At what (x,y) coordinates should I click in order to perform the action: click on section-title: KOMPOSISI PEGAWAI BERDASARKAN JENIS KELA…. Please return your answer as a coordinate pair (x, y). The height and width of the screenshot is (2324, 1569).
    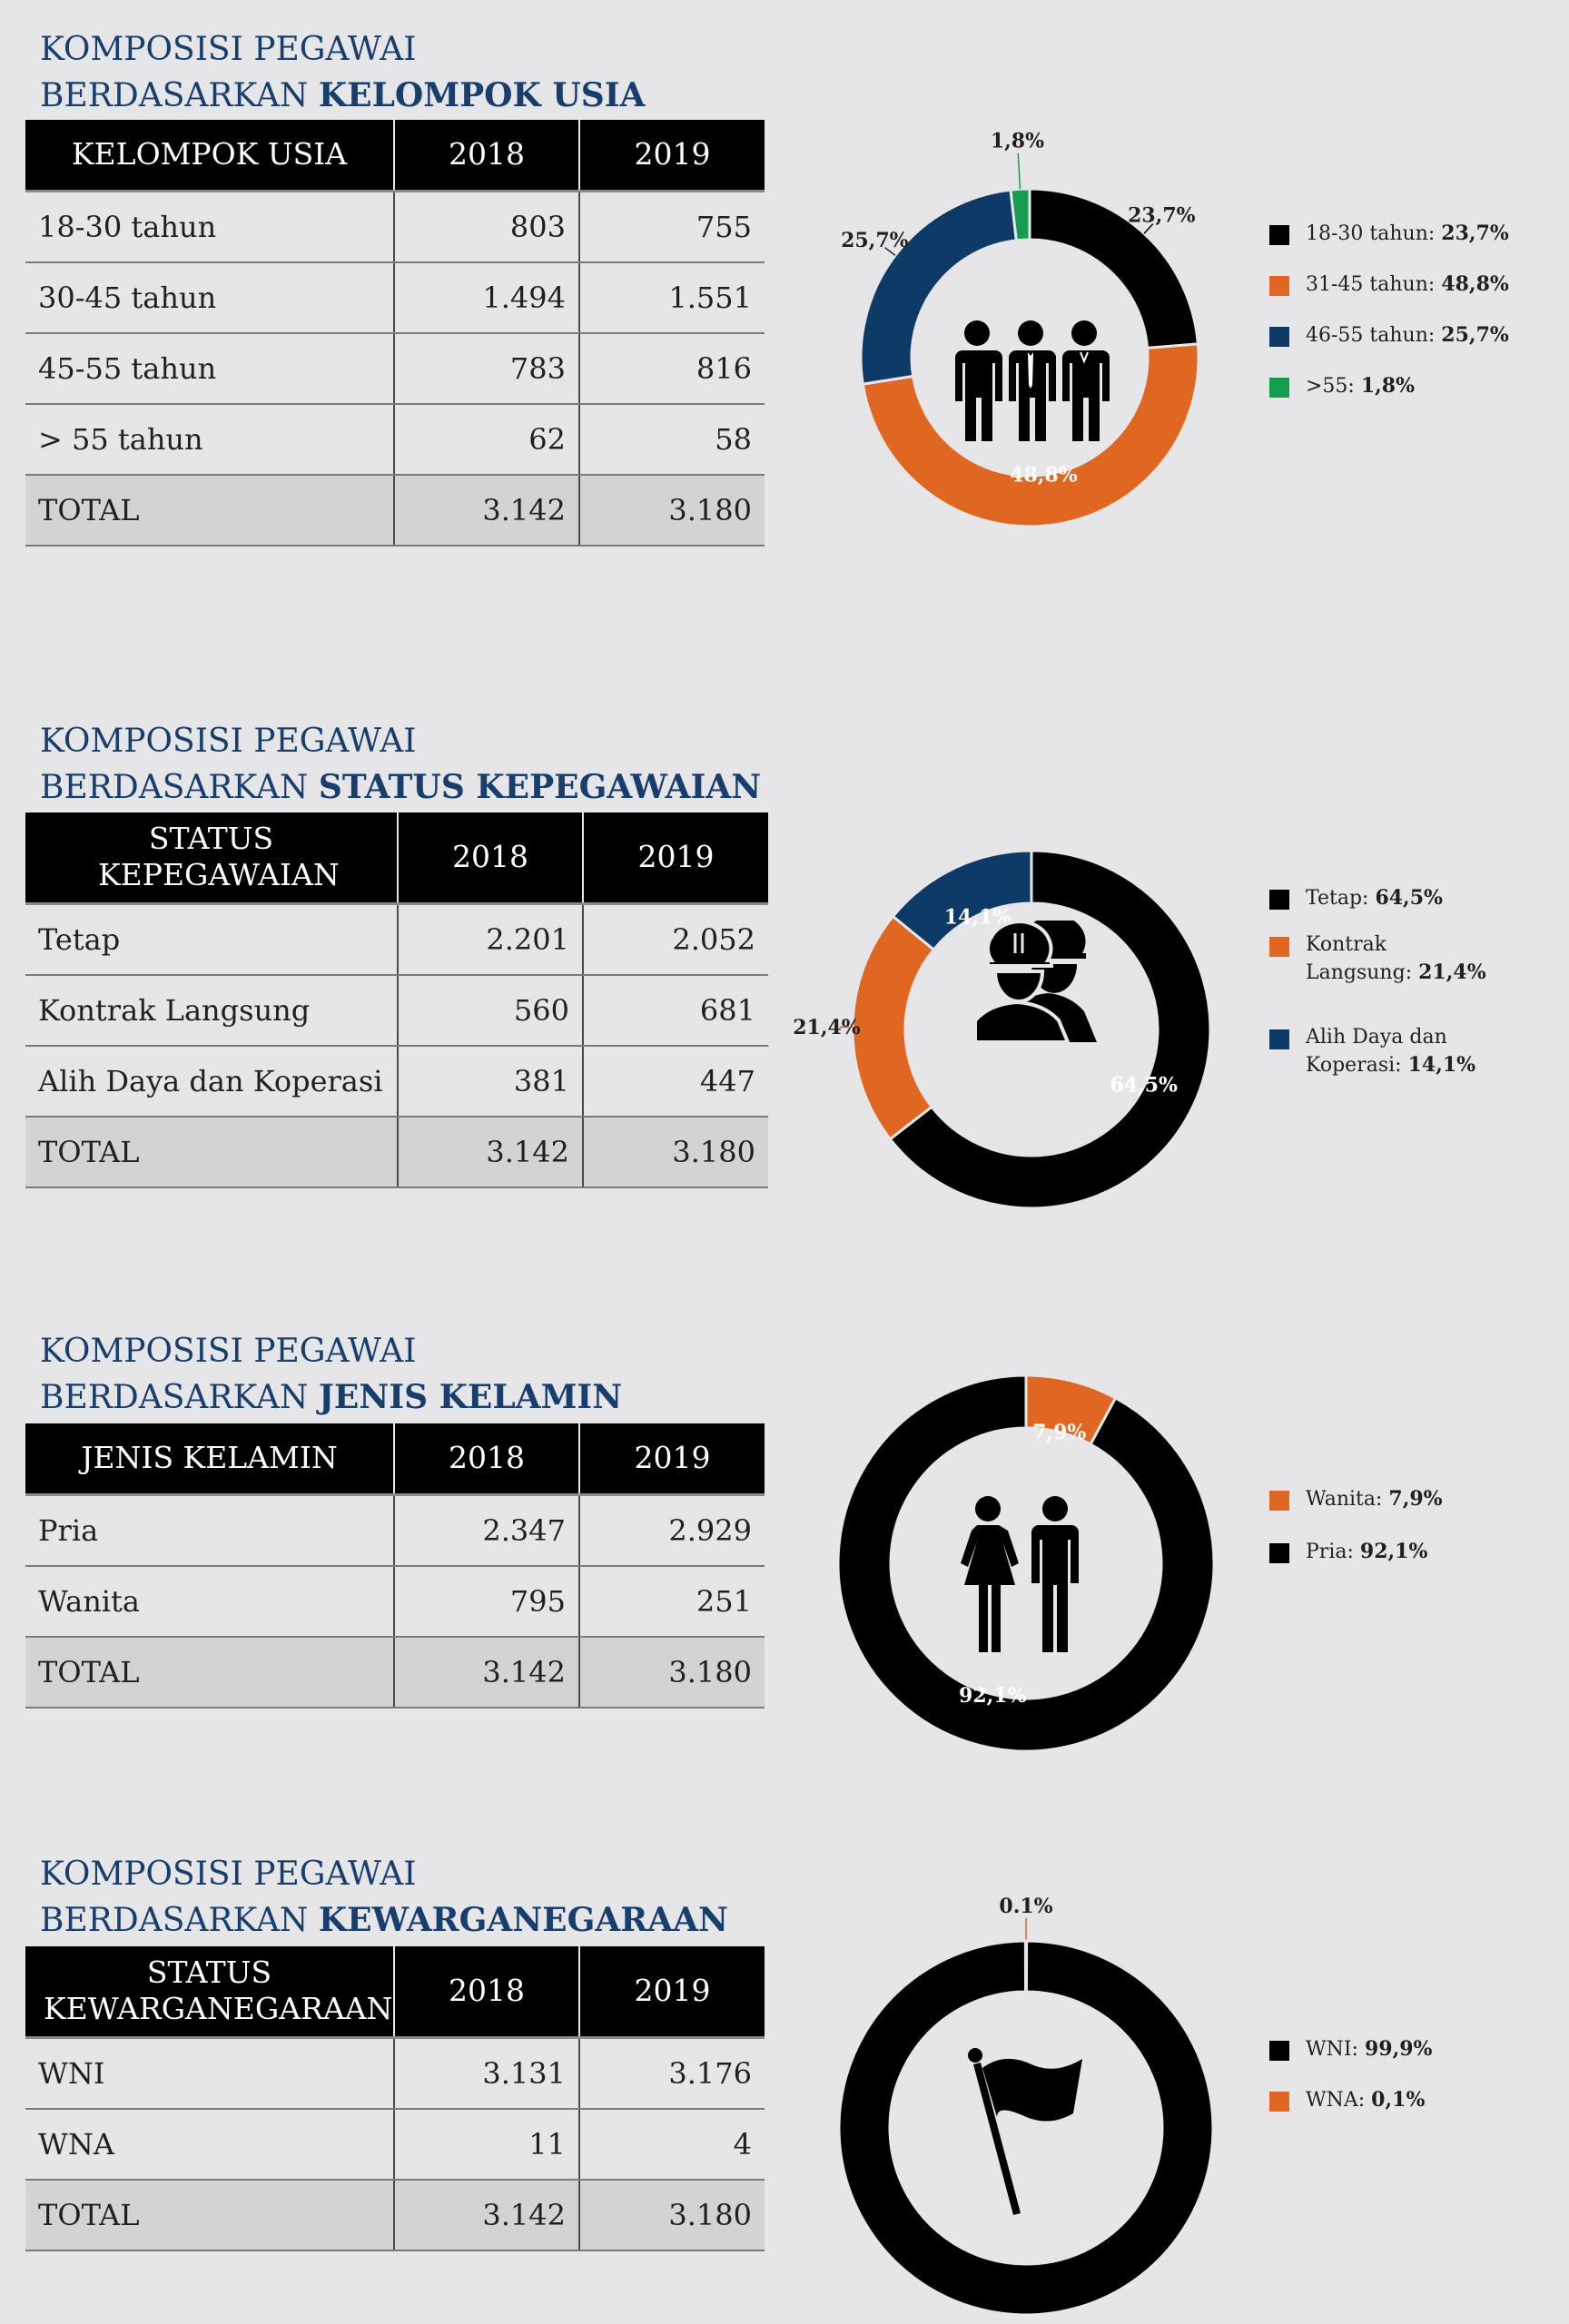
    Looking at the image, I should click on (331, 1375).